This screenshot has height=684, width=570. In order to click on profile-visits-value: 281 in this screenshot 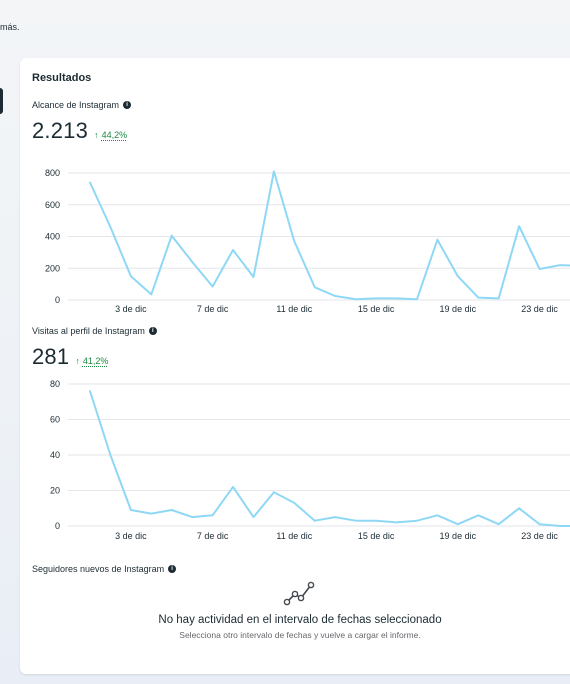, I will do `click(51, 356)`.